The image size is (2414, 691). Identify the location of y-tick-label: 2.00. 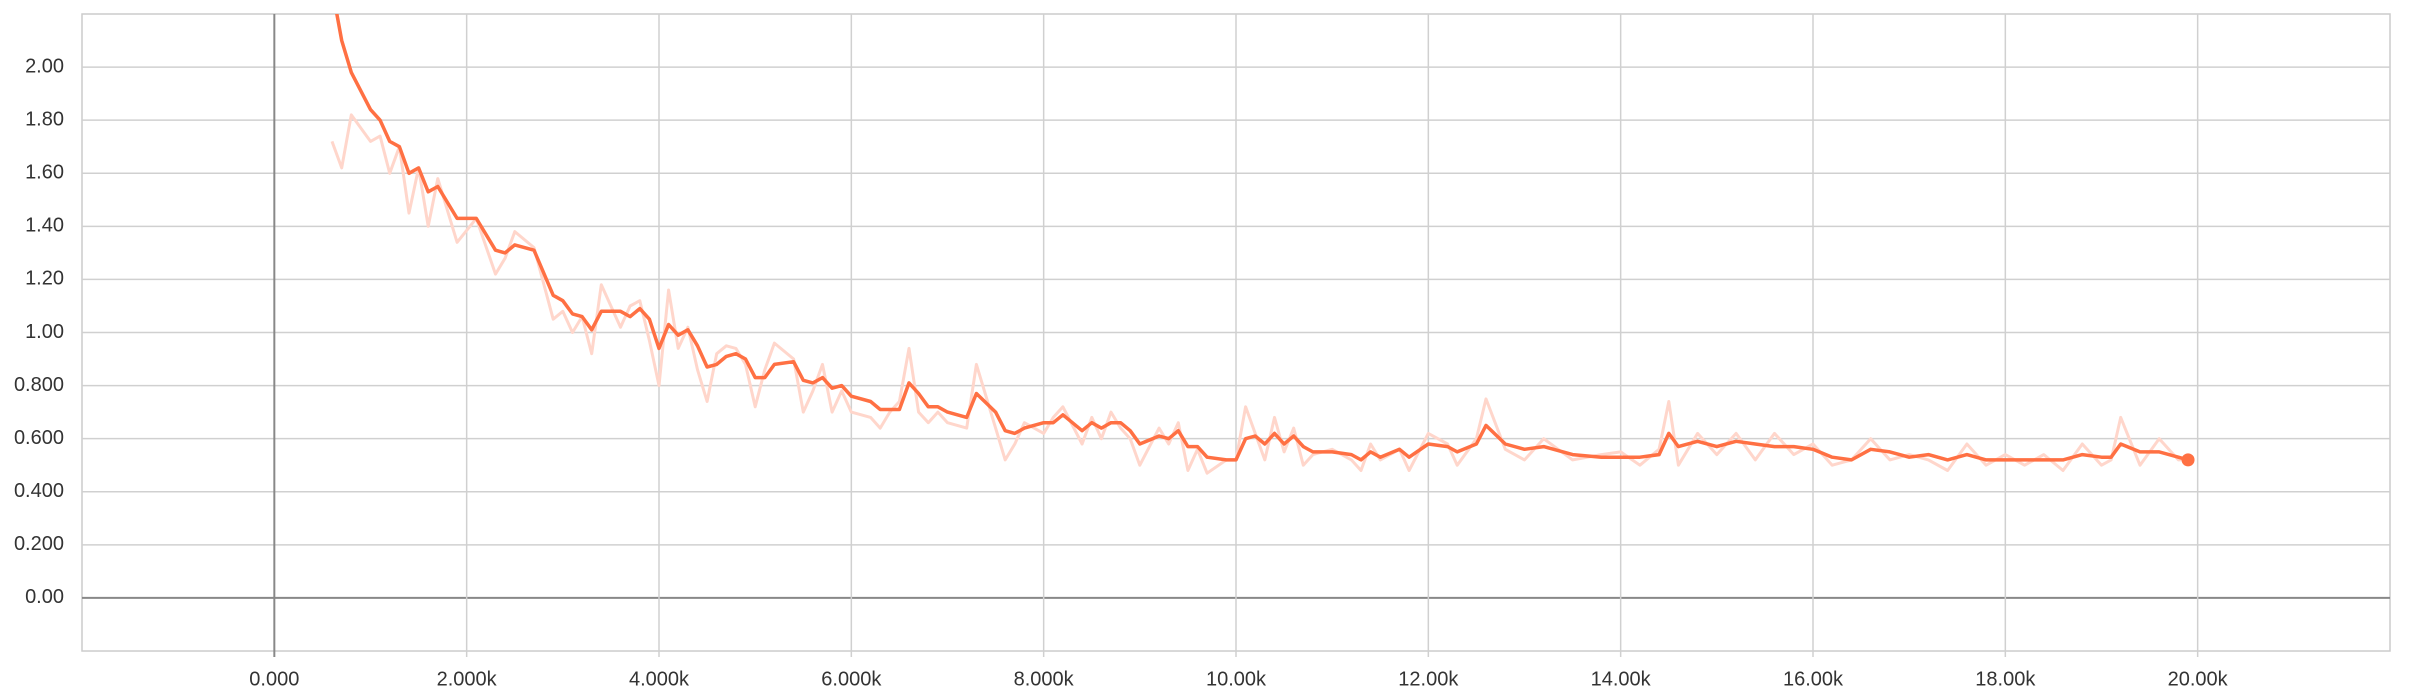
(44, 66).